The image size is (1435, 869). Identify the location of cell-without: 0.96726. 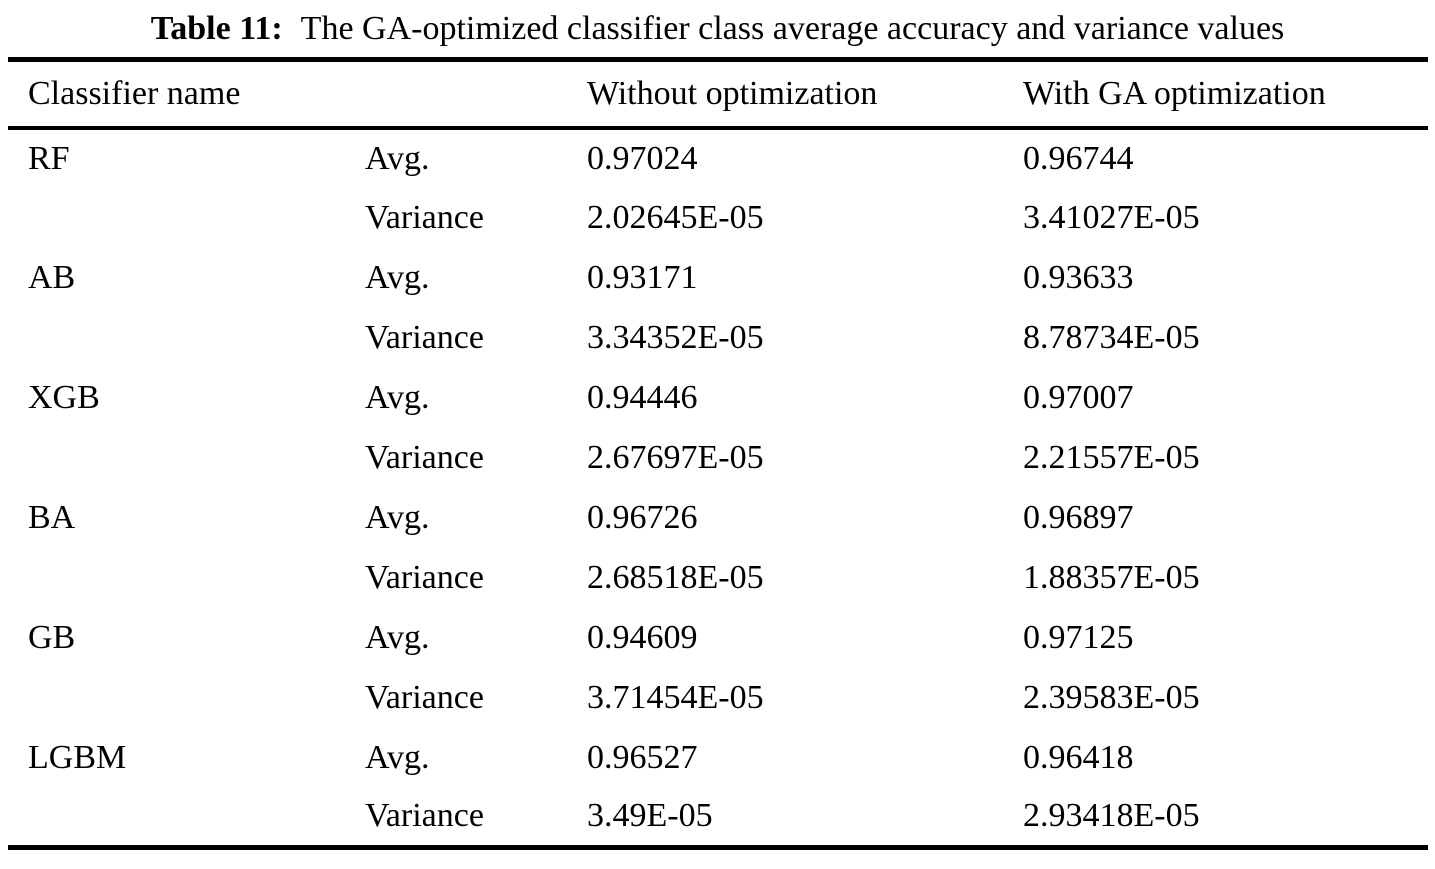
(642, 517).